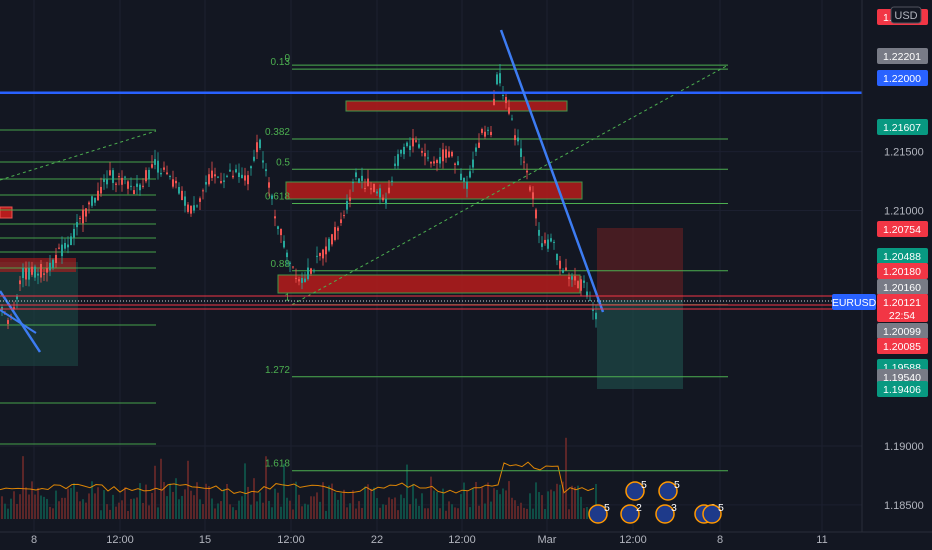  I want to click on price-axis-ticks: 1.21500 1.21000 1.19000 1.18500, so click(904, 329).